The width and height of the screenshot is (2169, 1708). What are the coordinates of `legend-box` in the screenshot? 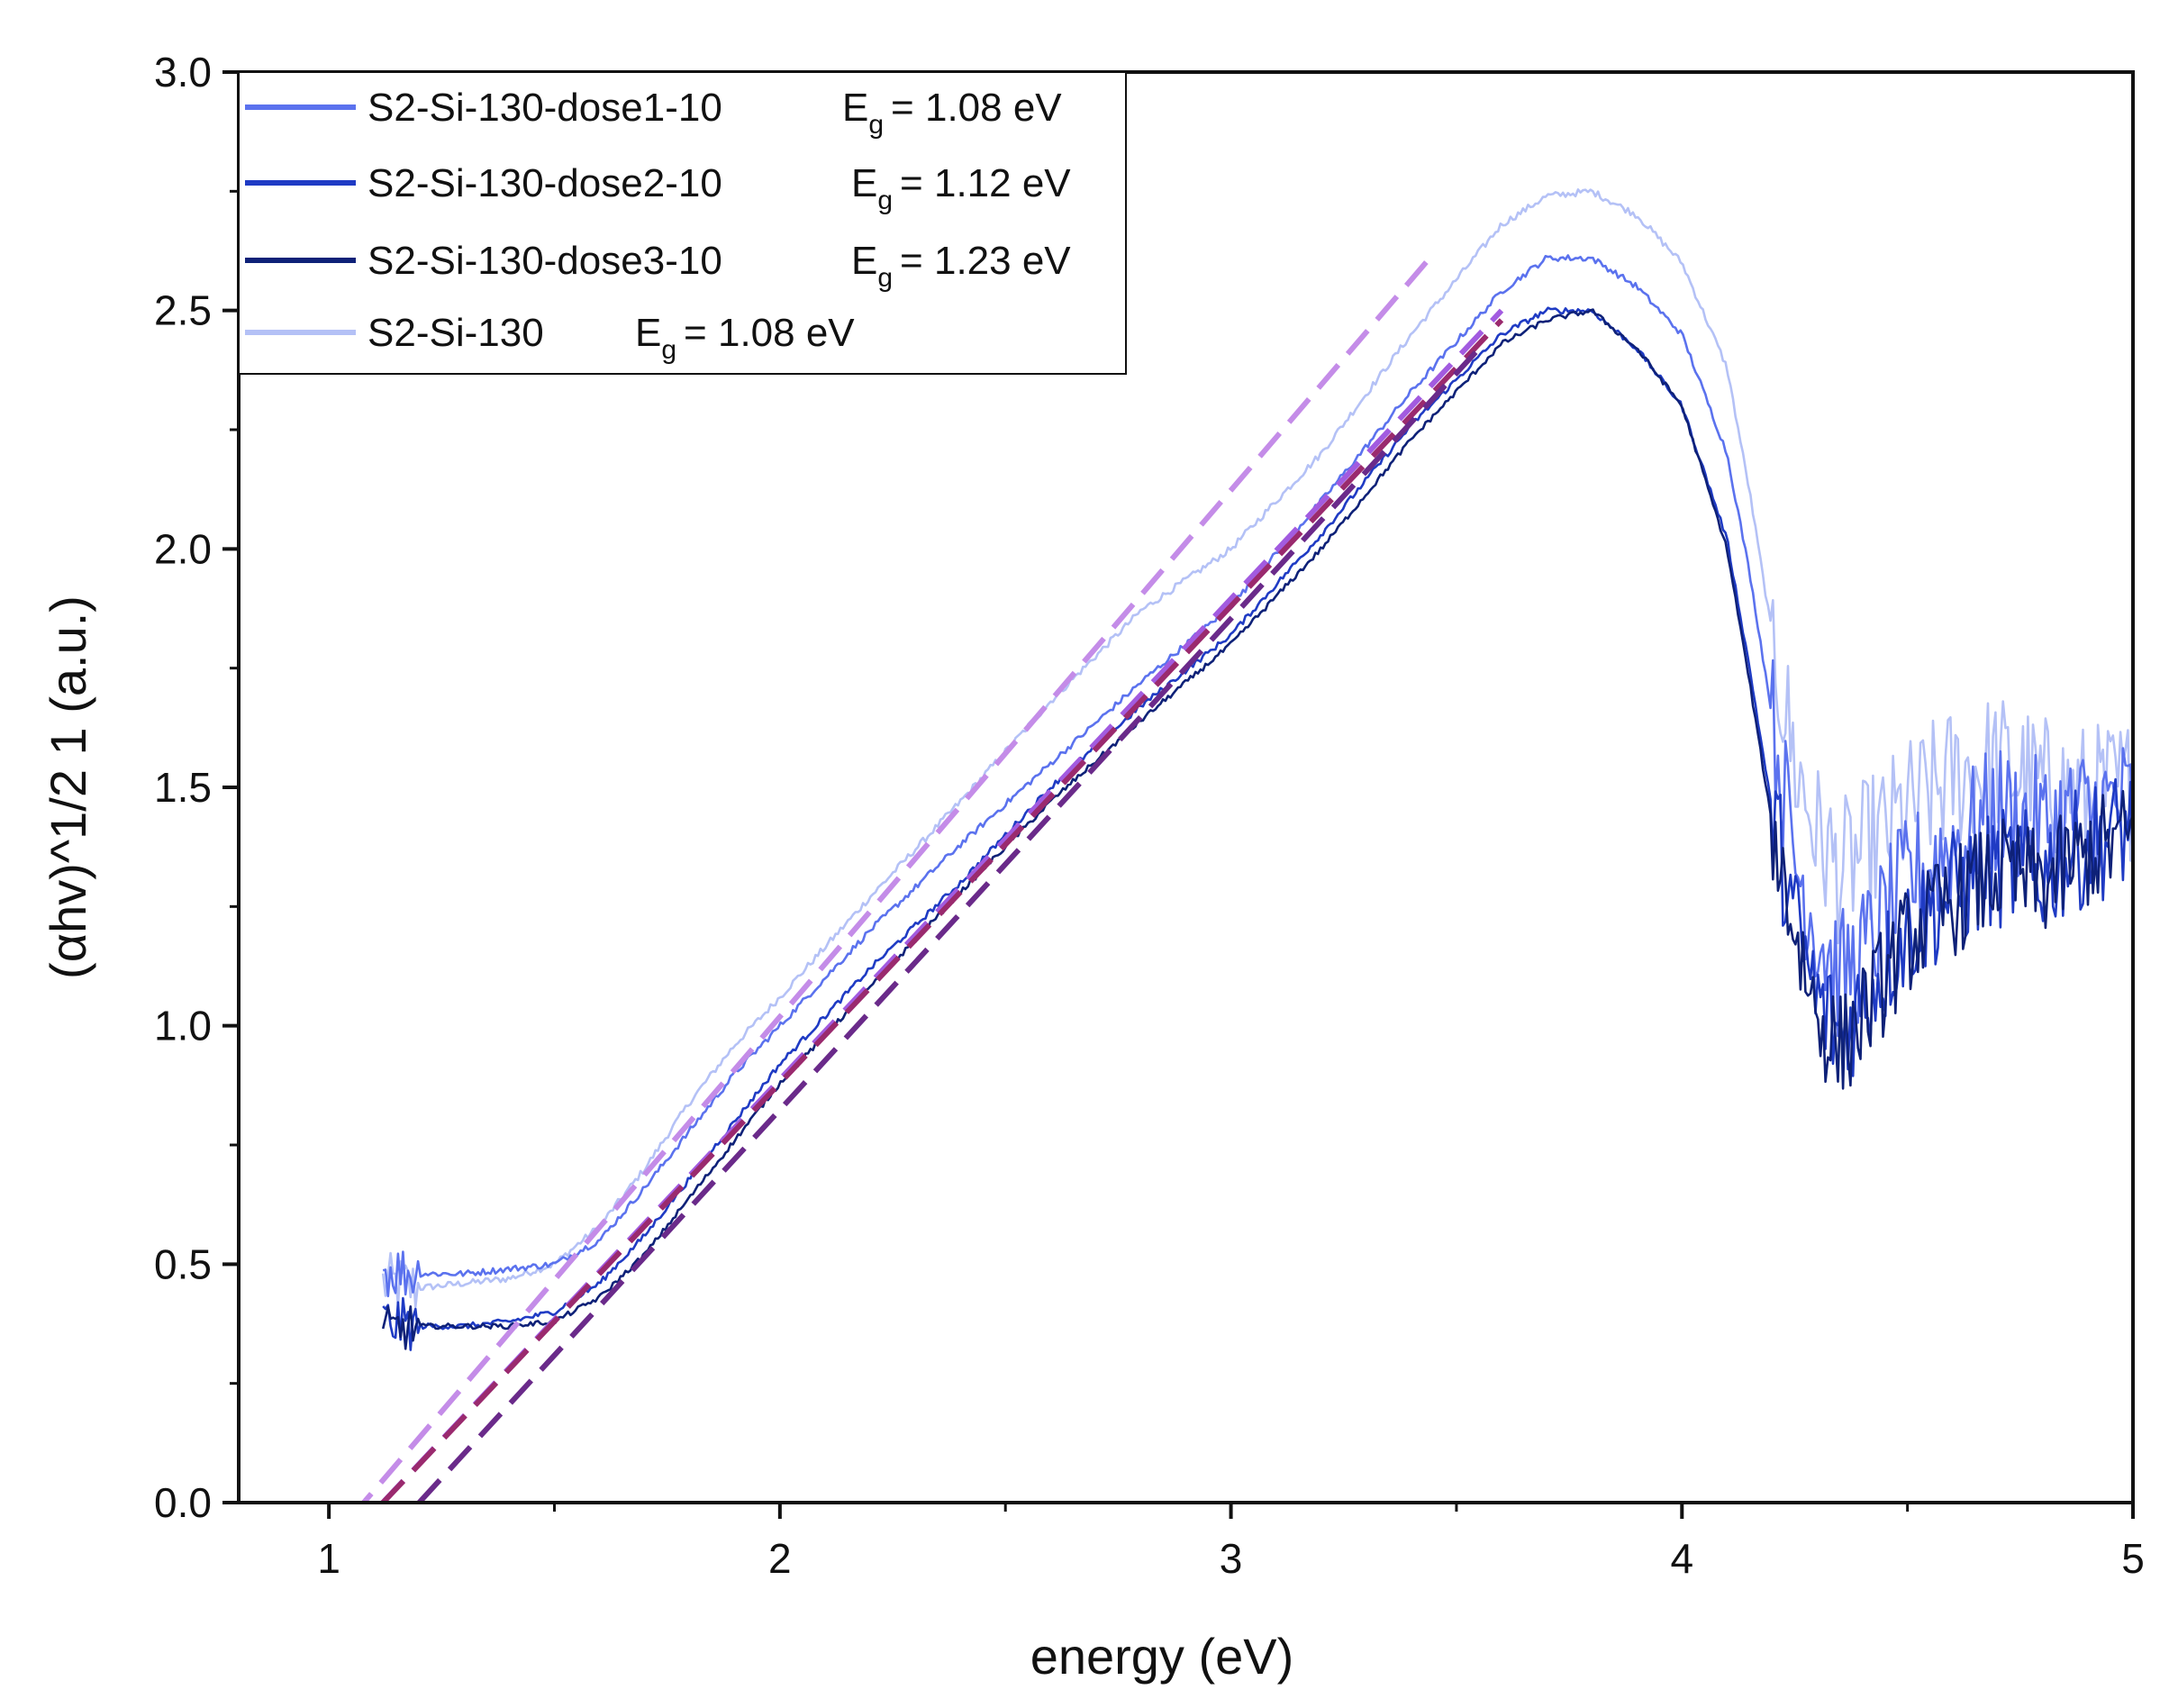 It's located at (683, 223).